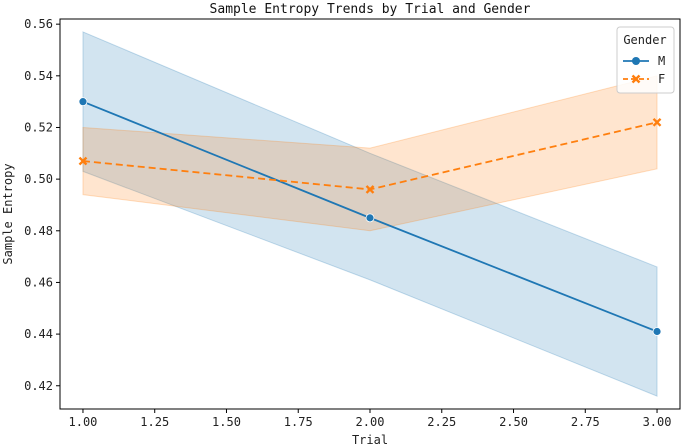 The width and height of the screenshot is (685, 448). I want to click on x-tick-label: 1.00, so click(83, 422).